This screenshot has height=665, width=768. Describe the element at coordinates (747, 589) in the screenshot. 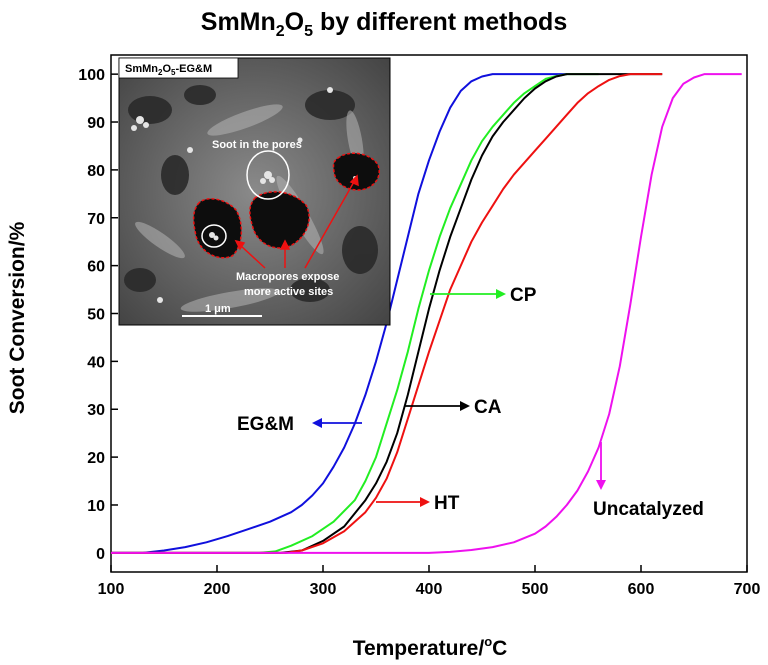

I see `x-tick-label: 700` at that location.